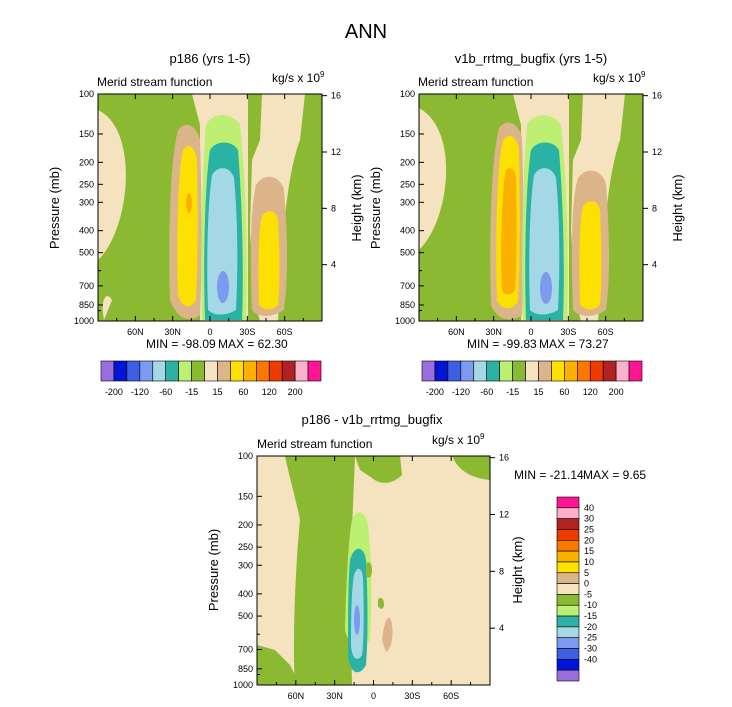 The width and height of the screenshot is (732, 707). Describe the element at coordinates (372, 419) in the screenshot. I see `panel-3-title: p186 - v1b_rrtmg_bugfix` at that location.